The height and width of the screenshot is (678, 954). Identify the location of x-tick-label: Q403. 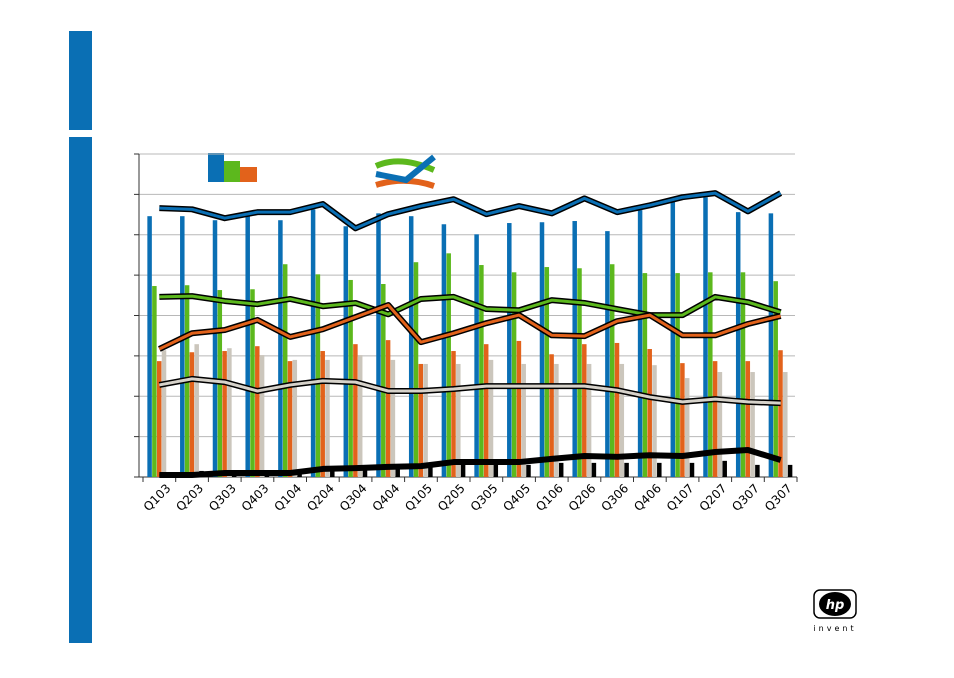
(255, 497).